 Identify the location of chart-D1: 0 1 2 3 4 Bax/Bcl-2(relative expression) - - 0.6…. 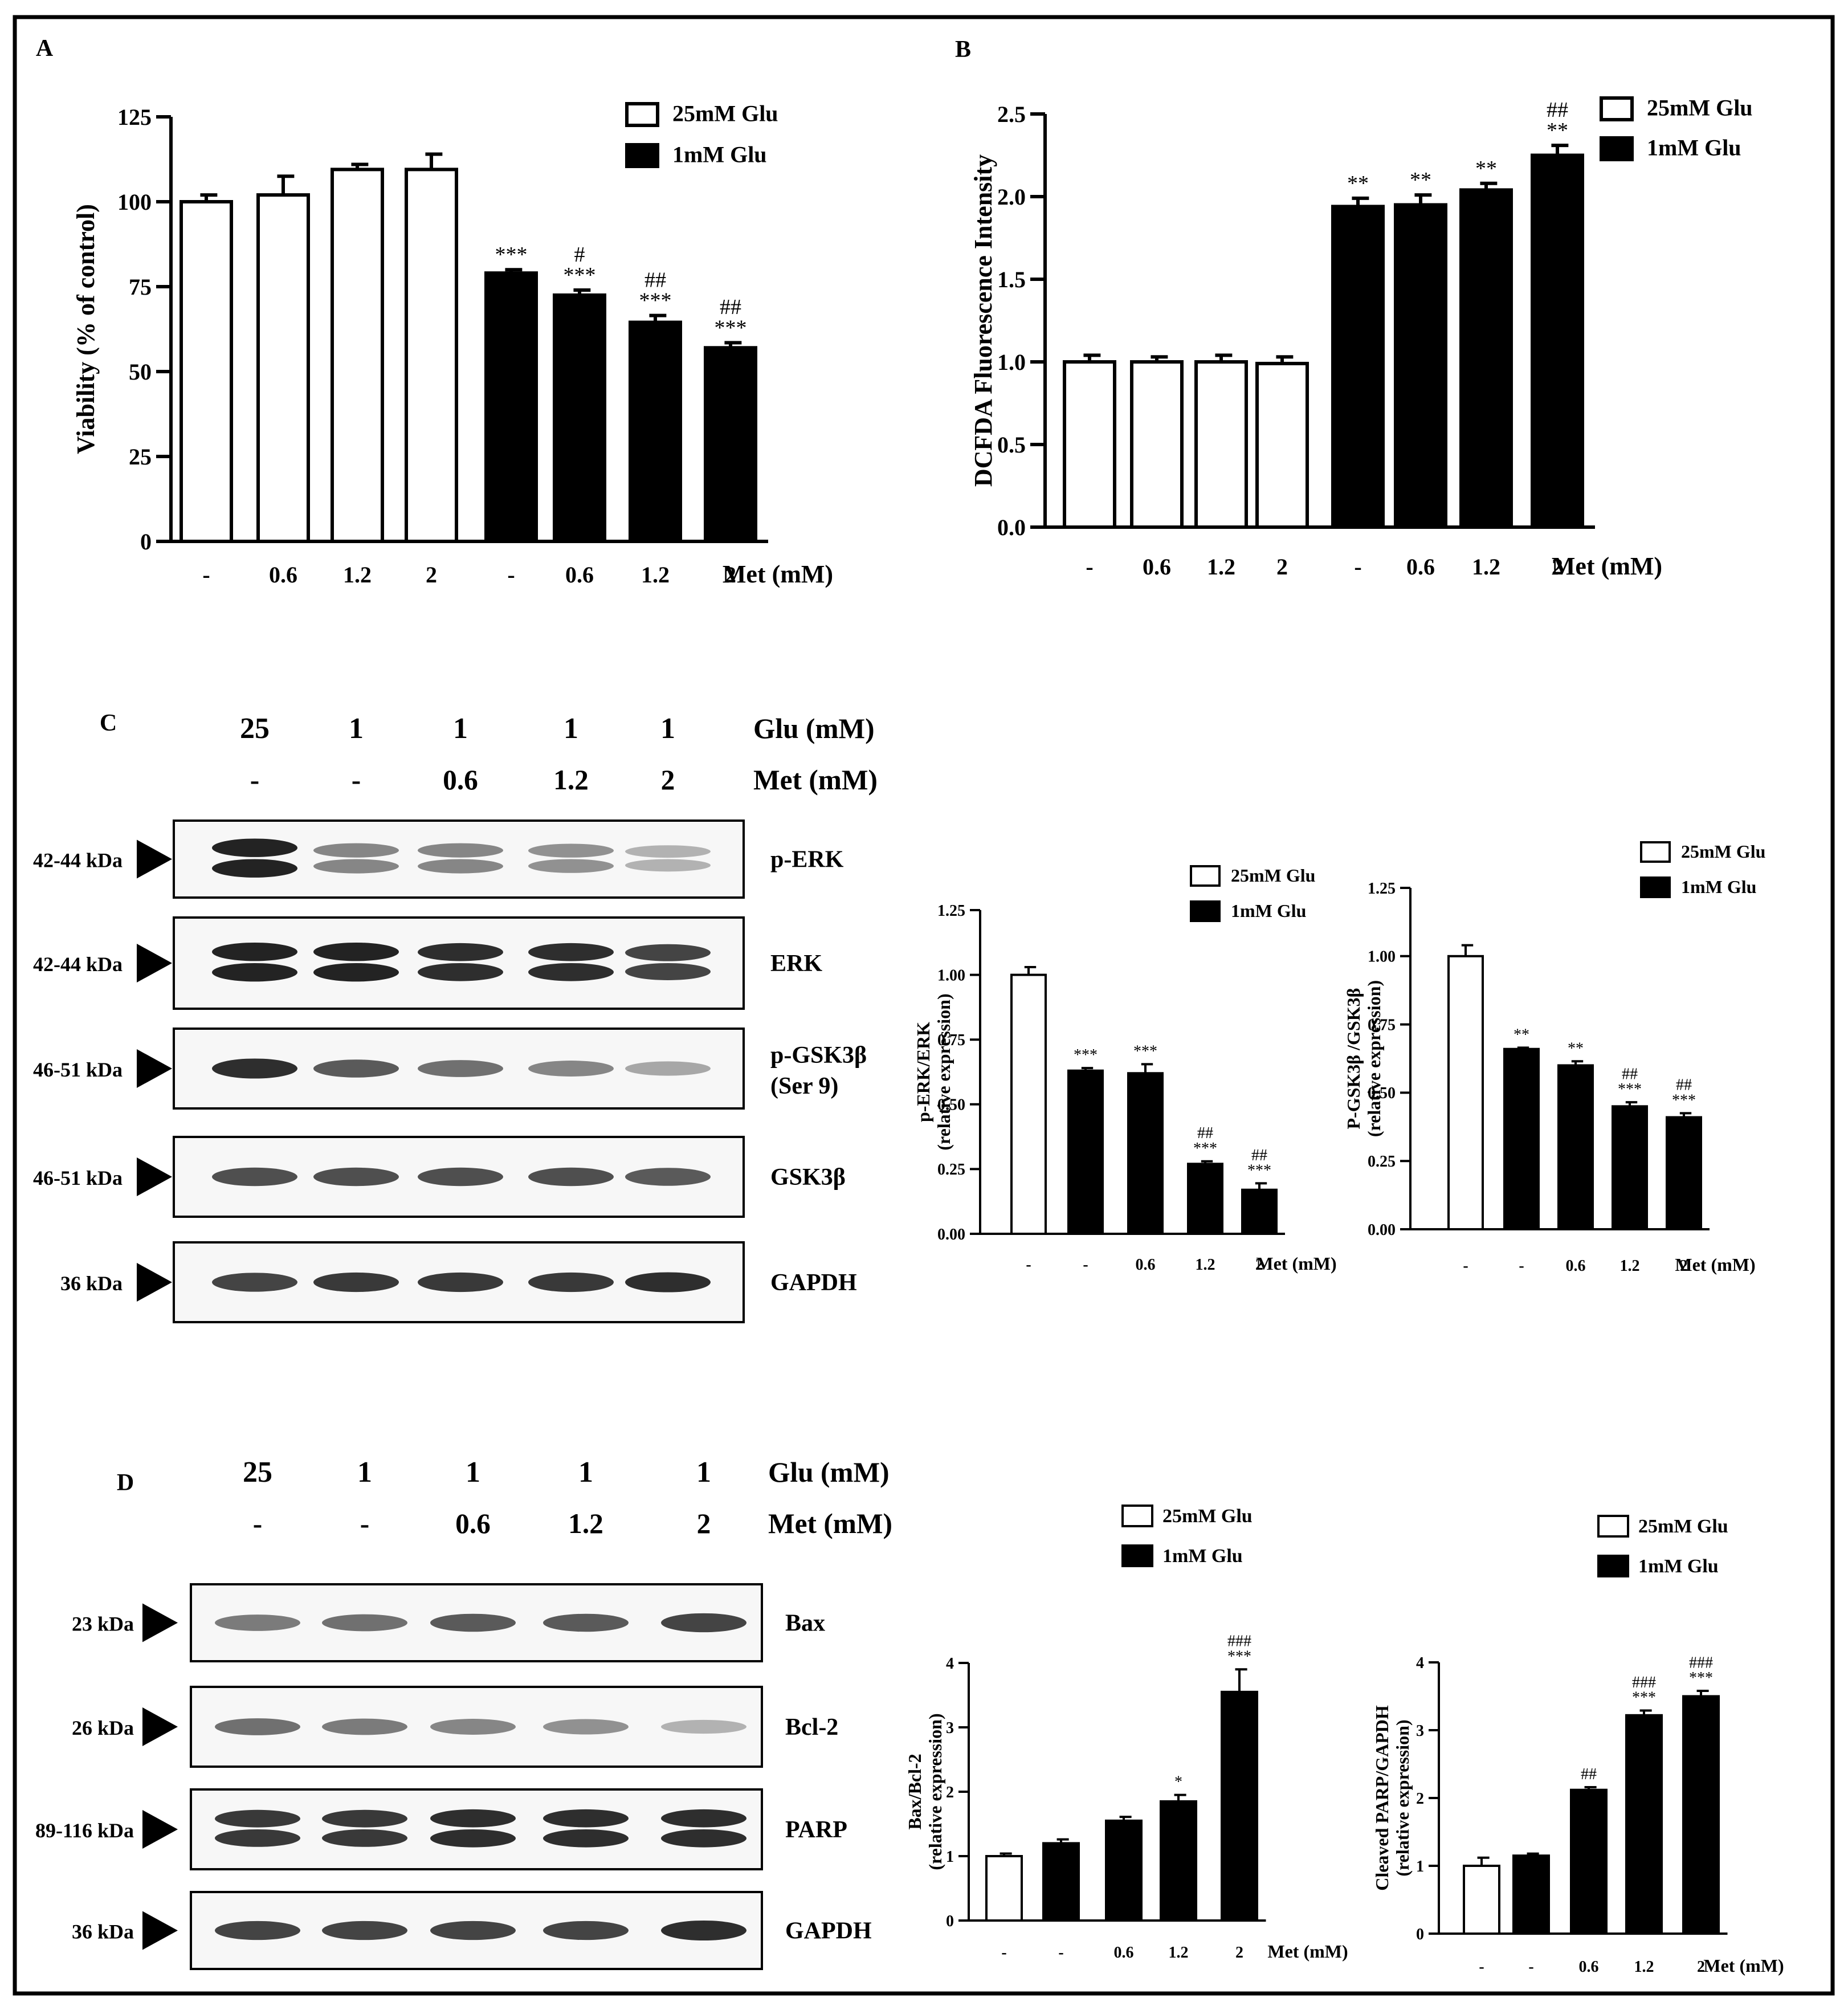
(1126, 1733).